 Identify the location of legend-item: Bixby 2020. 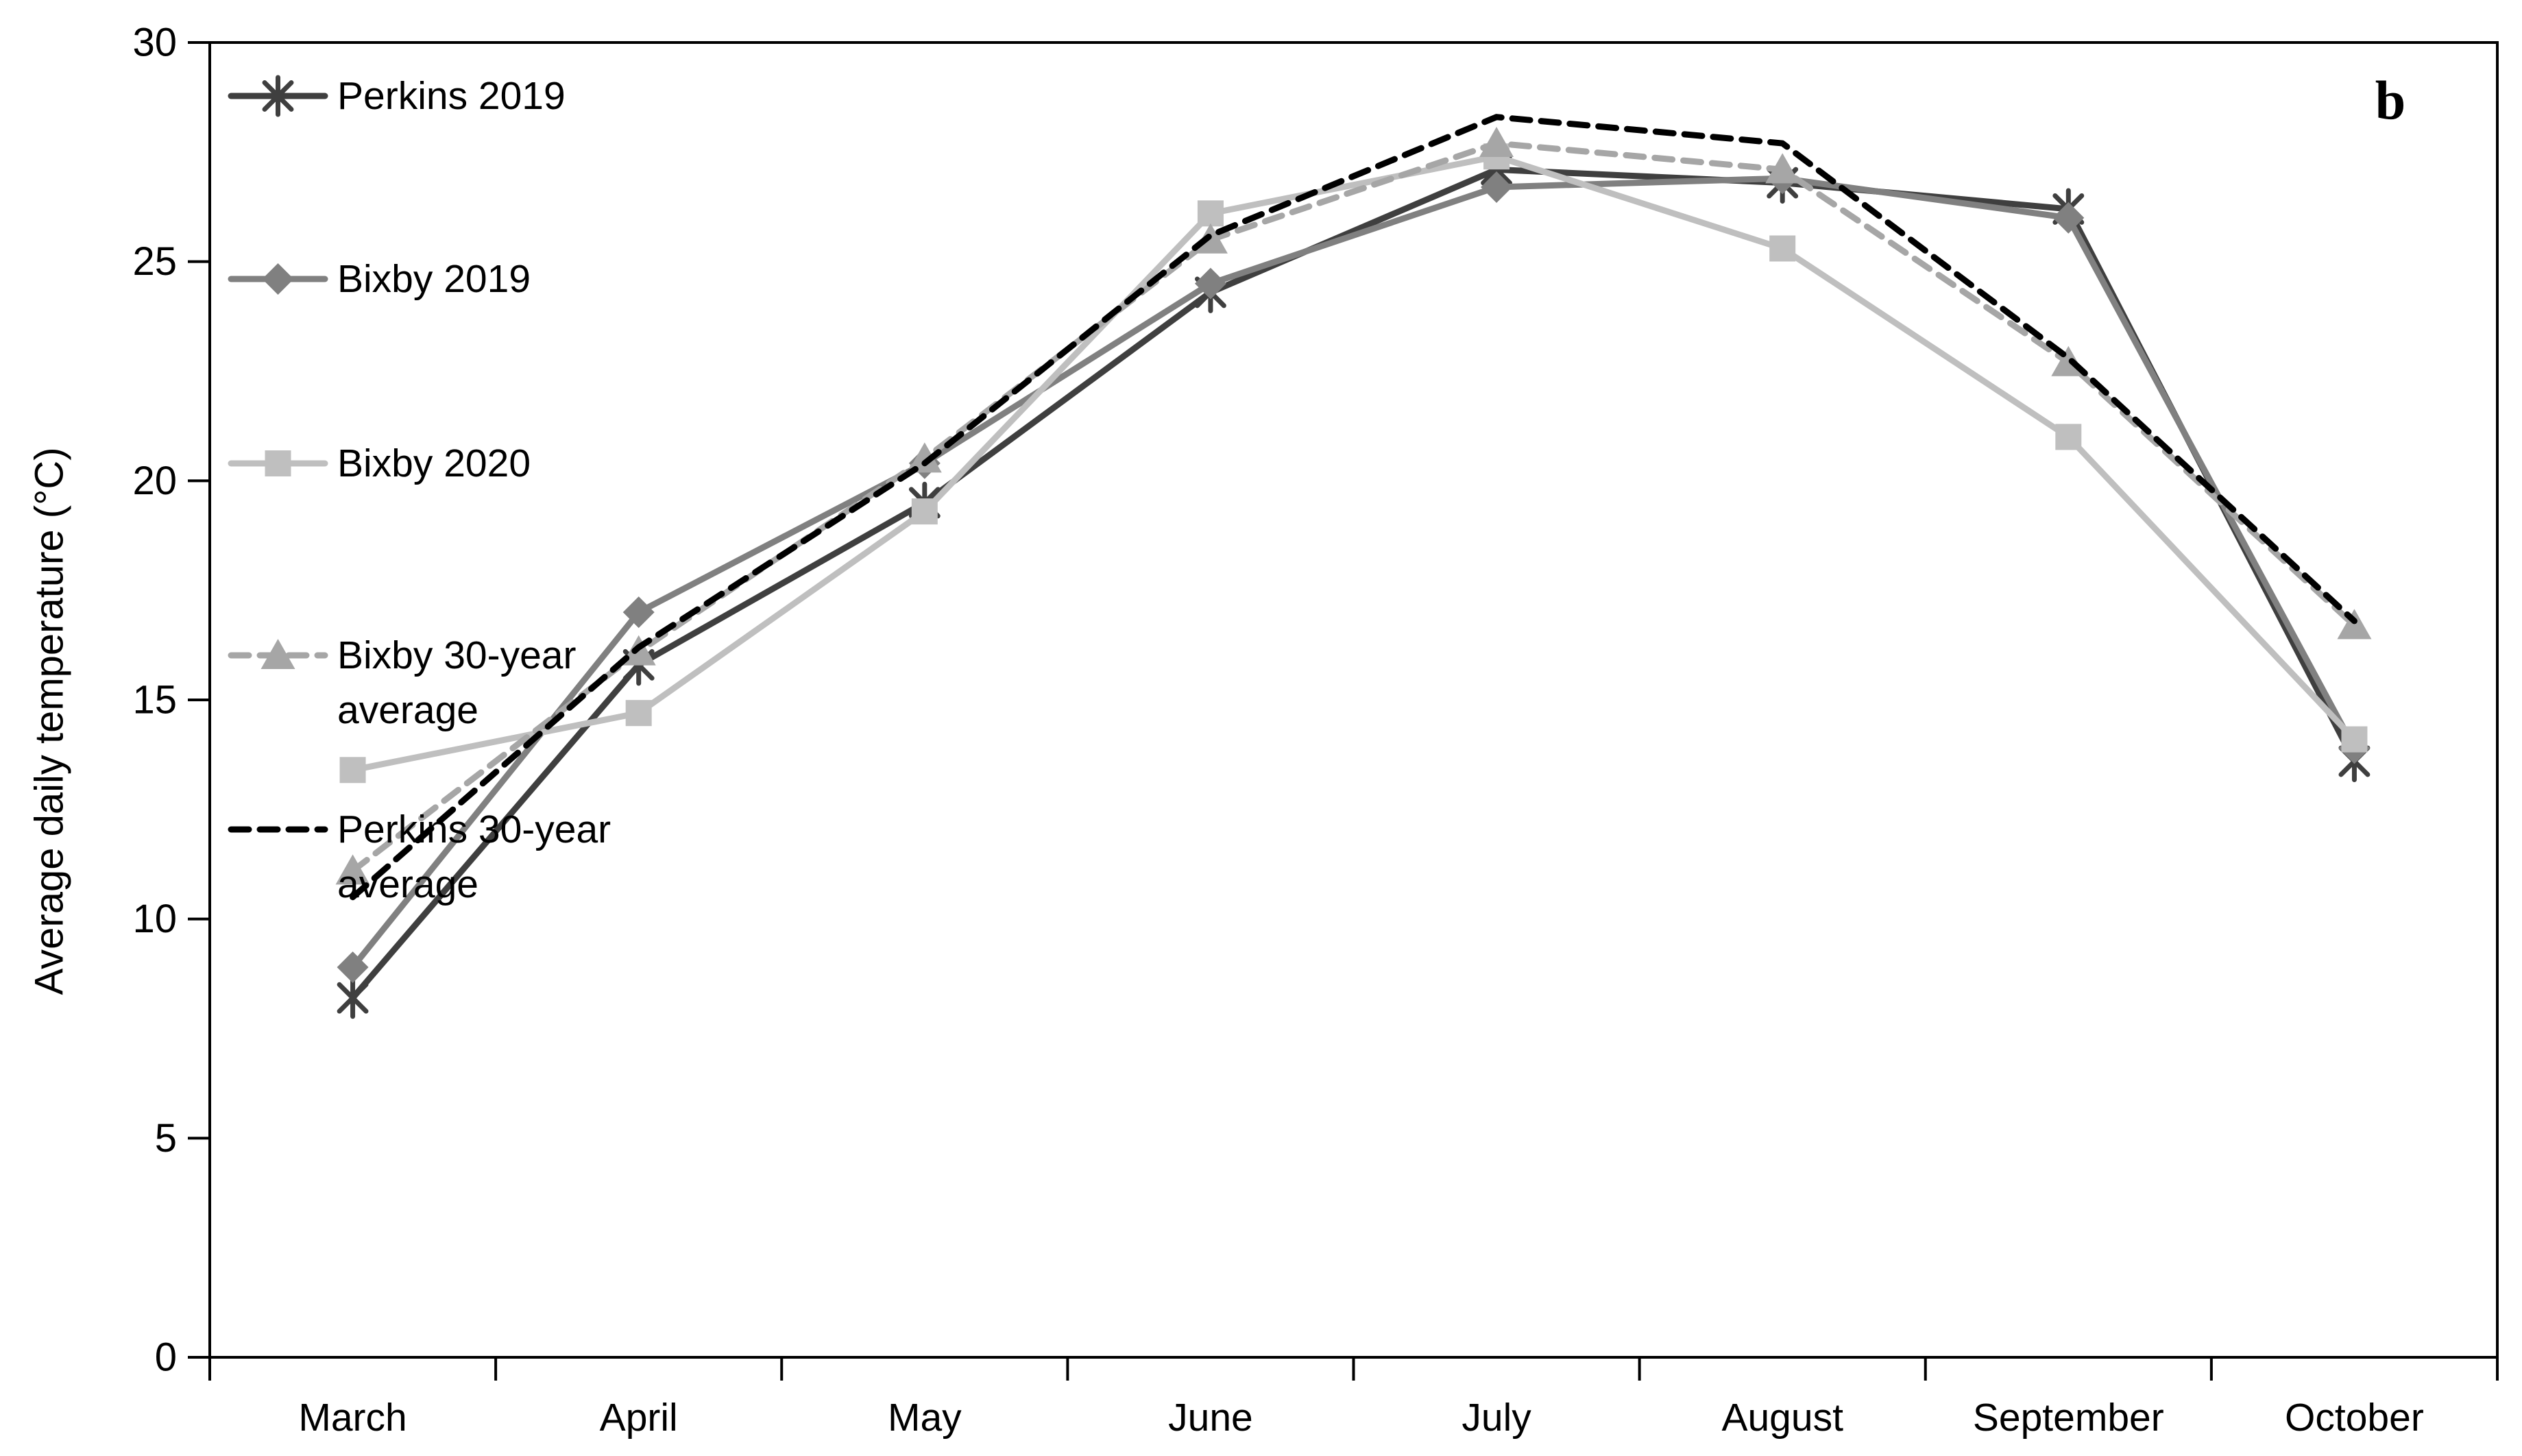
(379, 463).